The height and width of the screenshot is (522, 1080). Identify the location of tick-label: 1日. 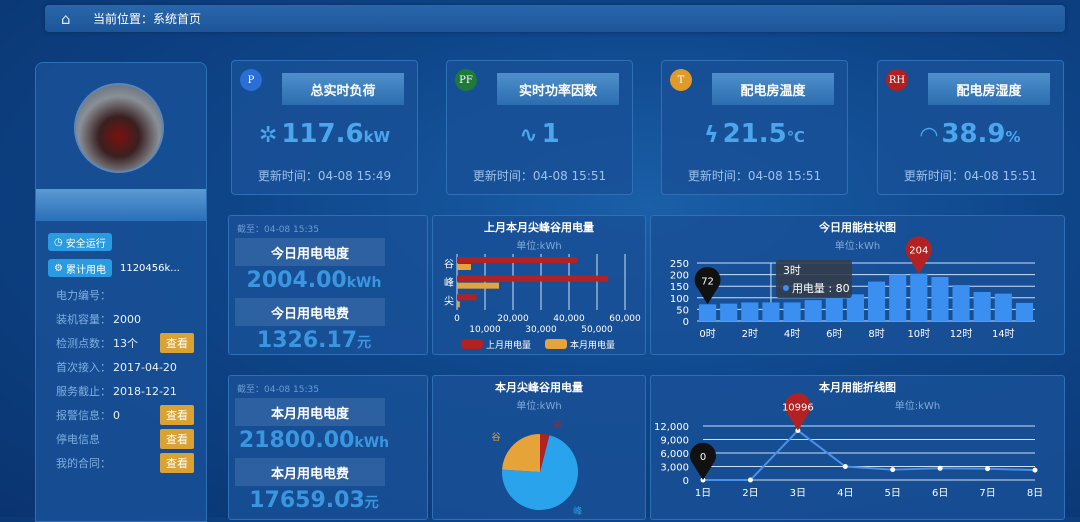
(703, 493).